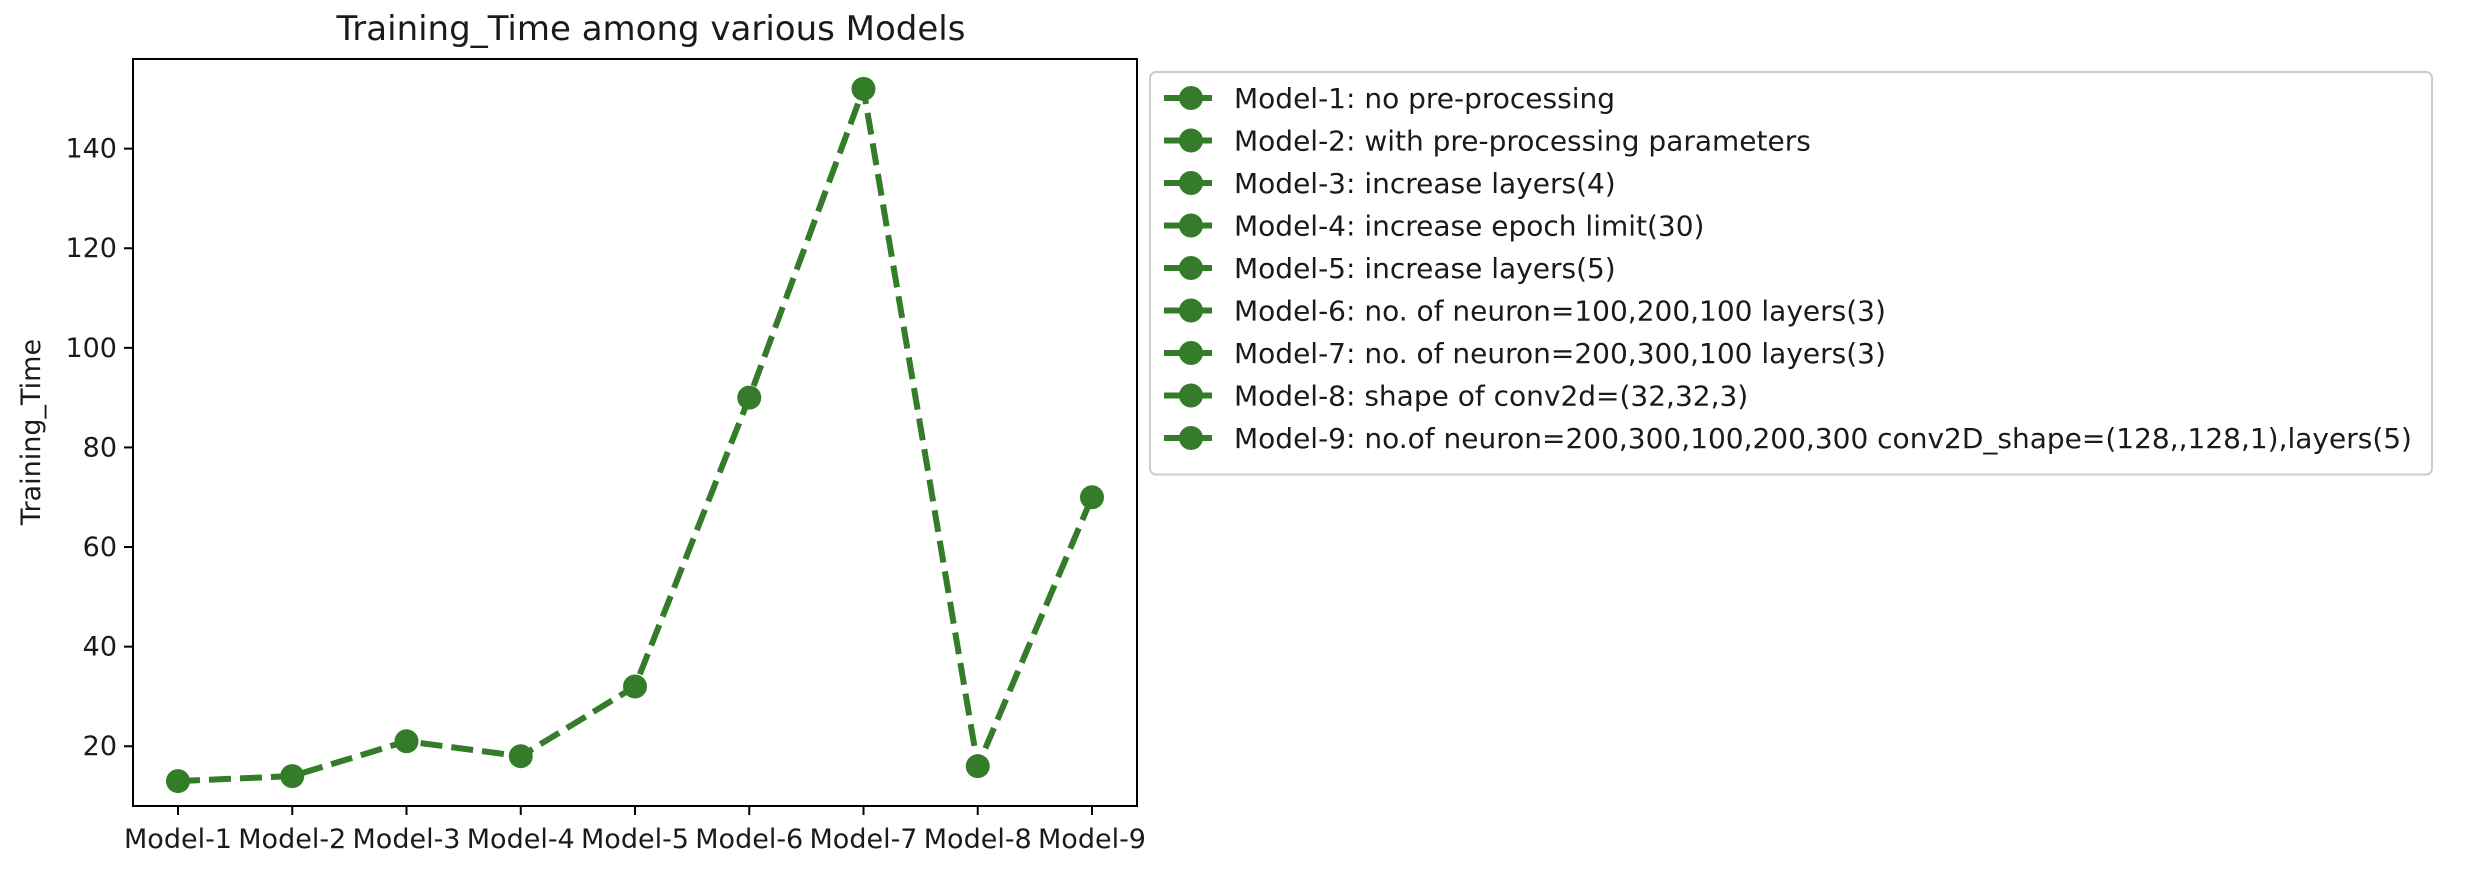  Describe the element at coordinates (635, 839) in the screenshot. I see `x-tick-label: Model-5` at that location.